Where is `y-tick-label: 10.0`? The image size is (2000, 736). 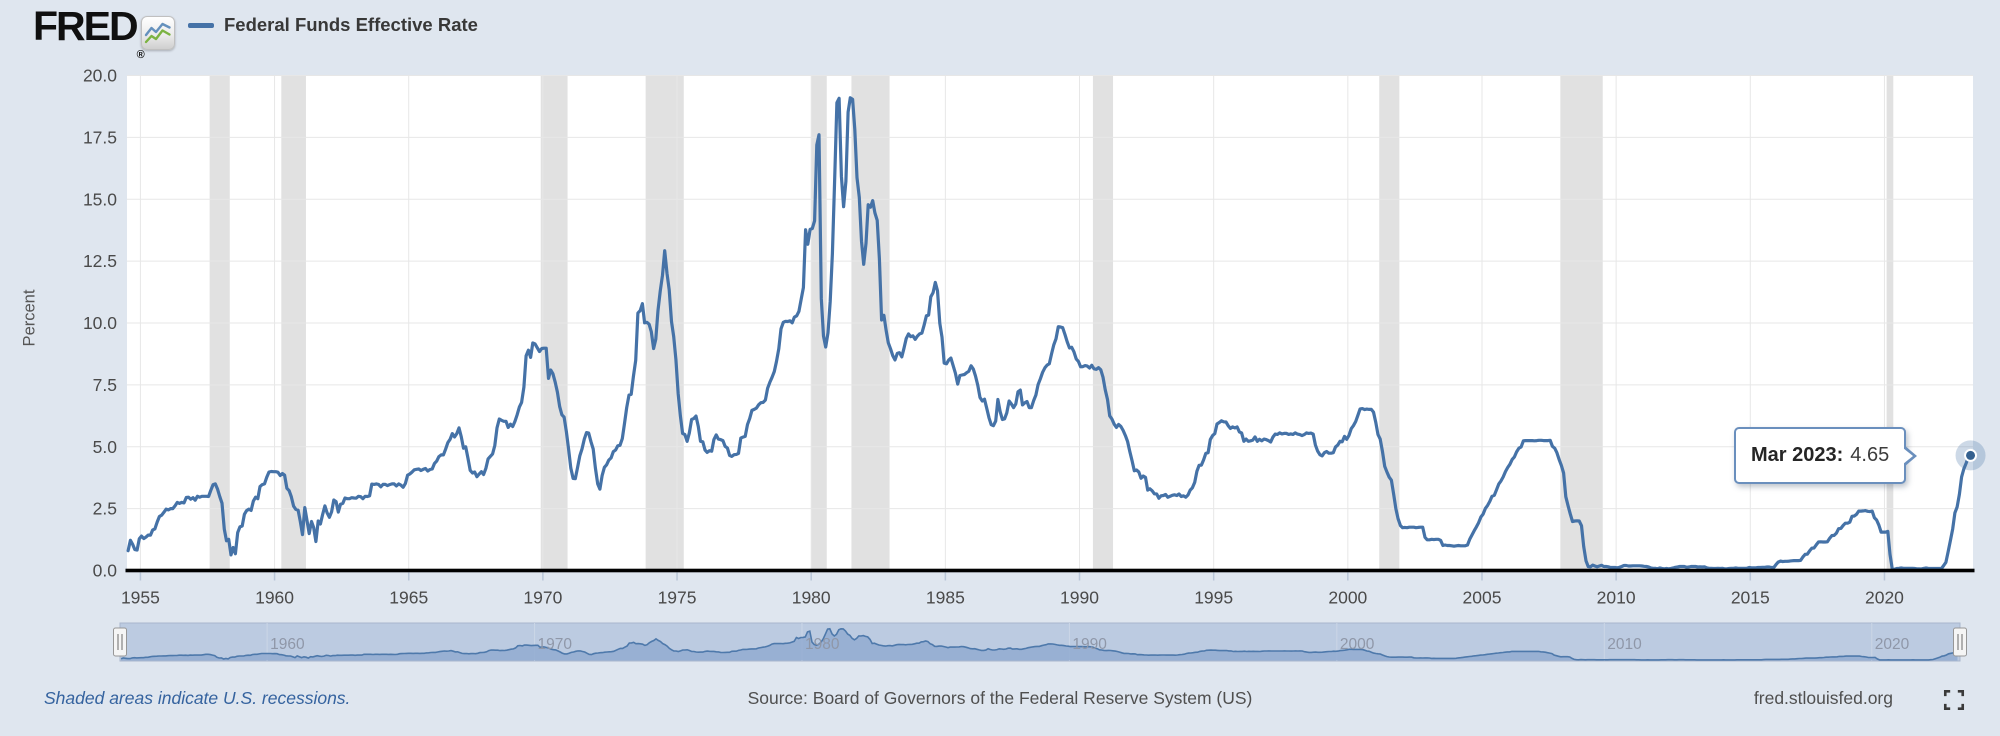
y-tick-label: 10.0 is located at coordinates (100, 323).